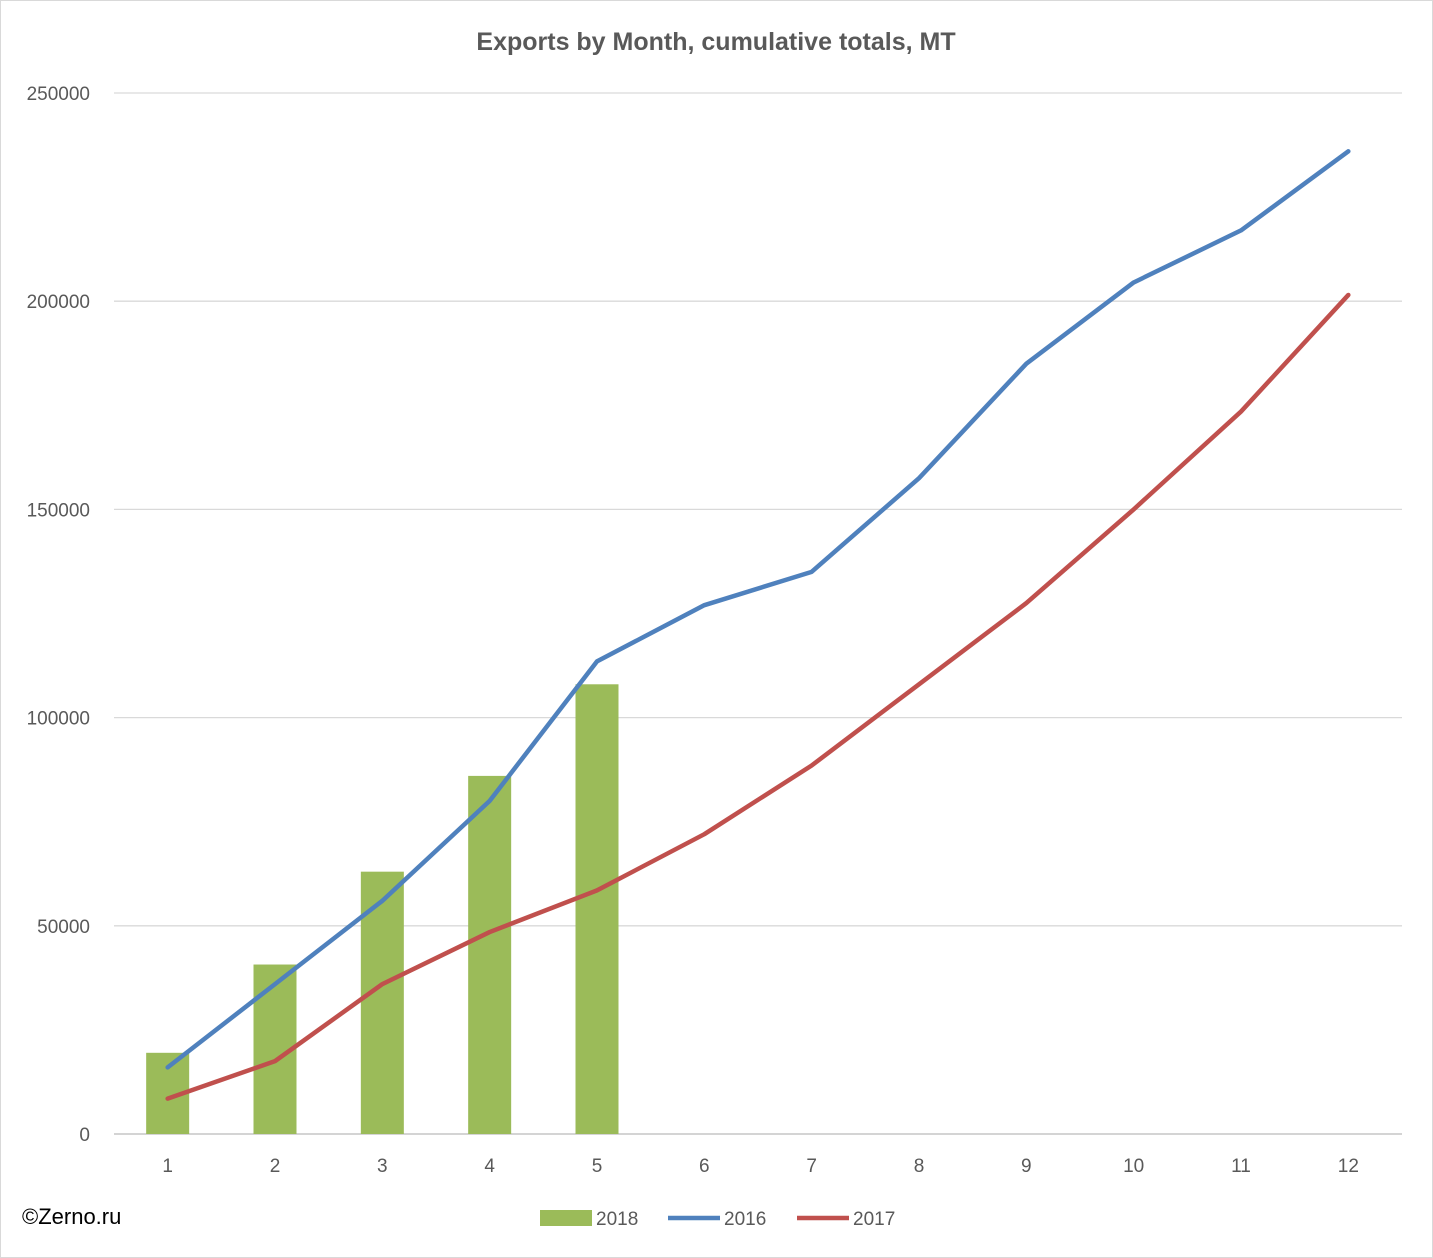 Image resolution: width=1433 pixels, height=1258 pixels. What do you see at coordinates (715, 42) in the screenshot?
I see `chart-title: Exports by Month, cumulative totals, MT` at bounding box center [715, 42].